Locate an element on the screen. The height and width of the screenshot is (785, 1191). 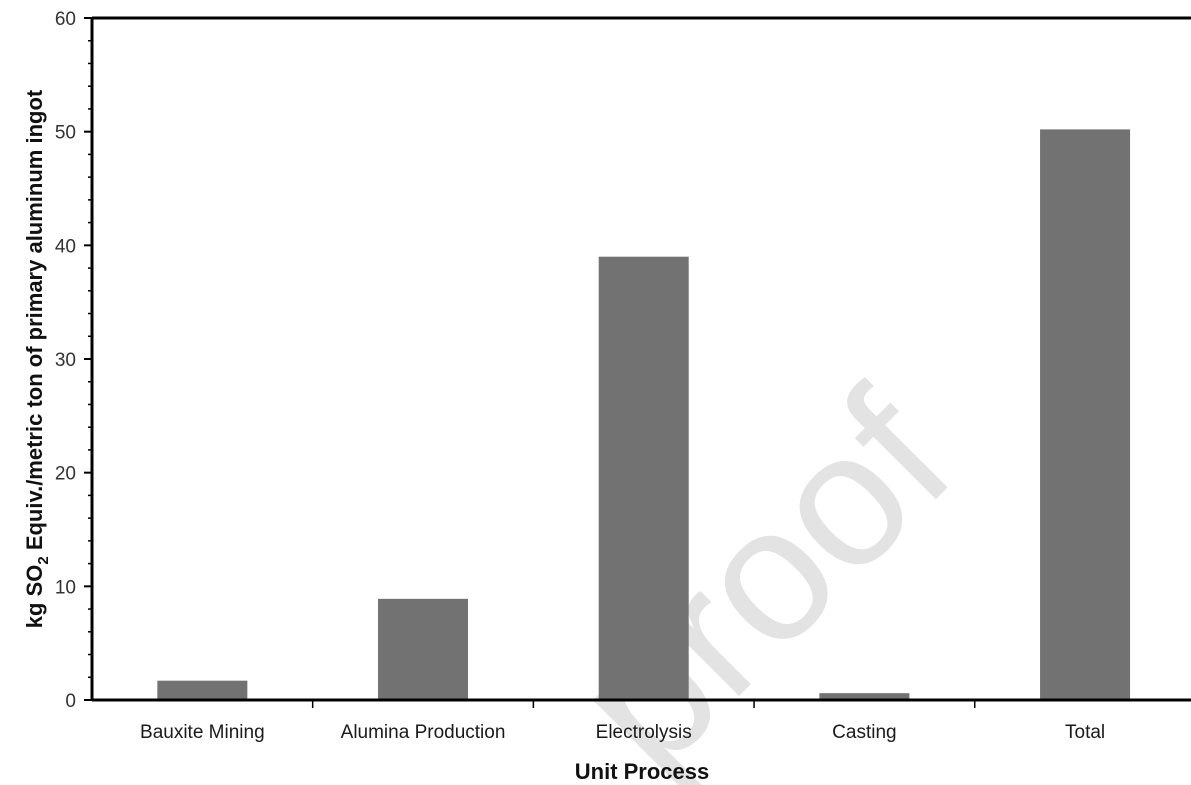
y-tick-label: 20 is located at coordinates (65, 474).